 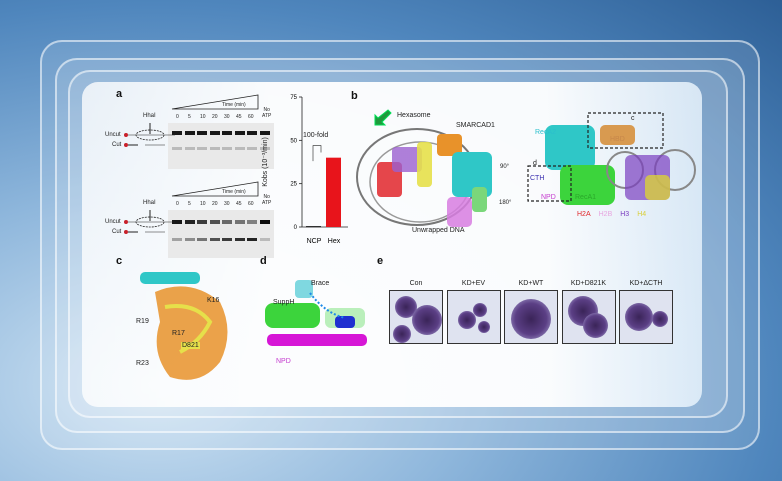 I want to click on lane-label: 20, so click(x=215, y=117).